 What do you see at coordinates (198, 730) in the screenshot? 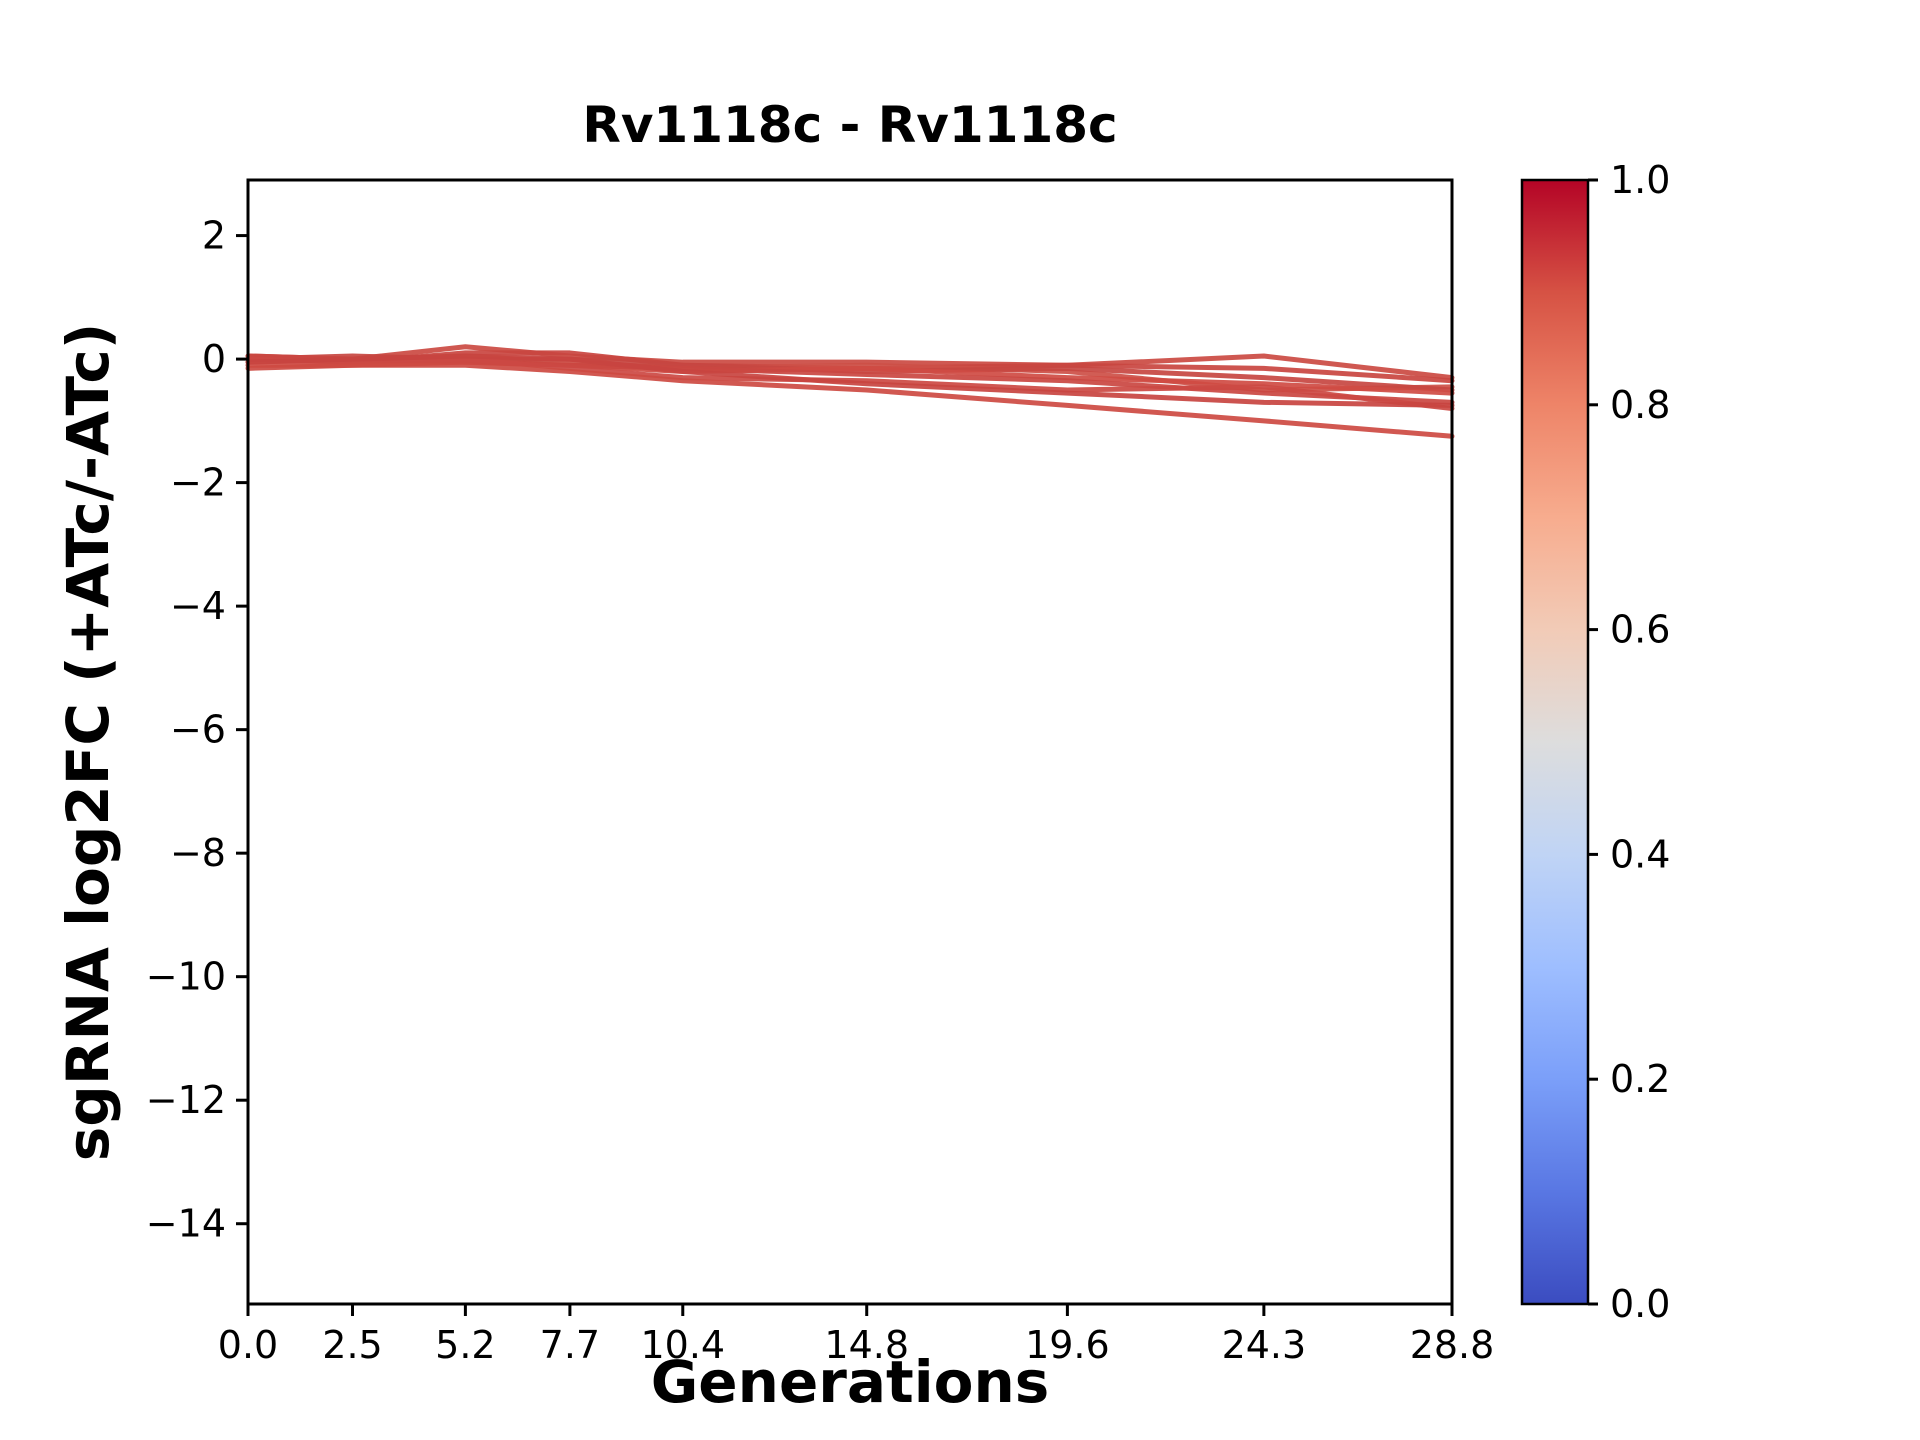
I see `y-tick-label: −6` at bounding box center [198, 730].